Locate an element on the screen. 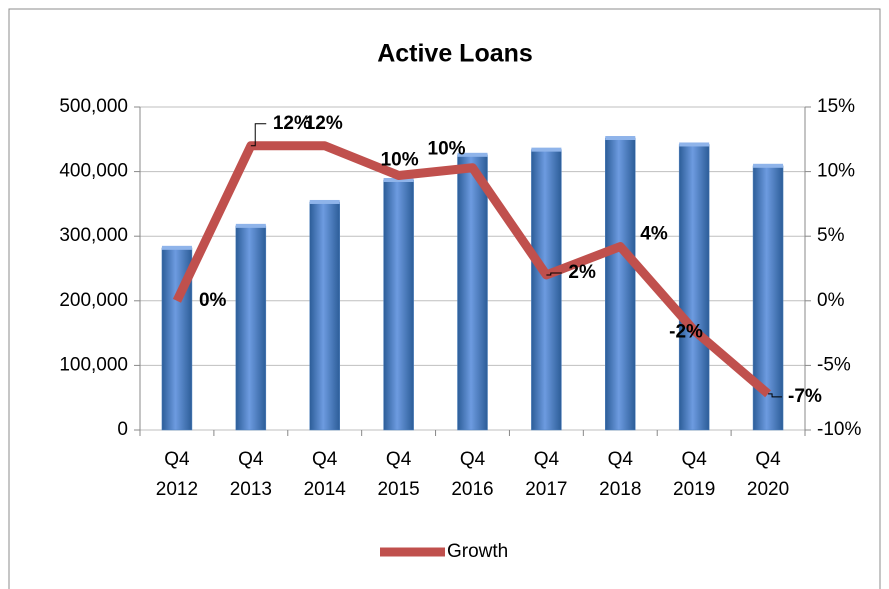 The image size is (889, 589). y2-tick-label: 15% is located at coordinates (836, 106).